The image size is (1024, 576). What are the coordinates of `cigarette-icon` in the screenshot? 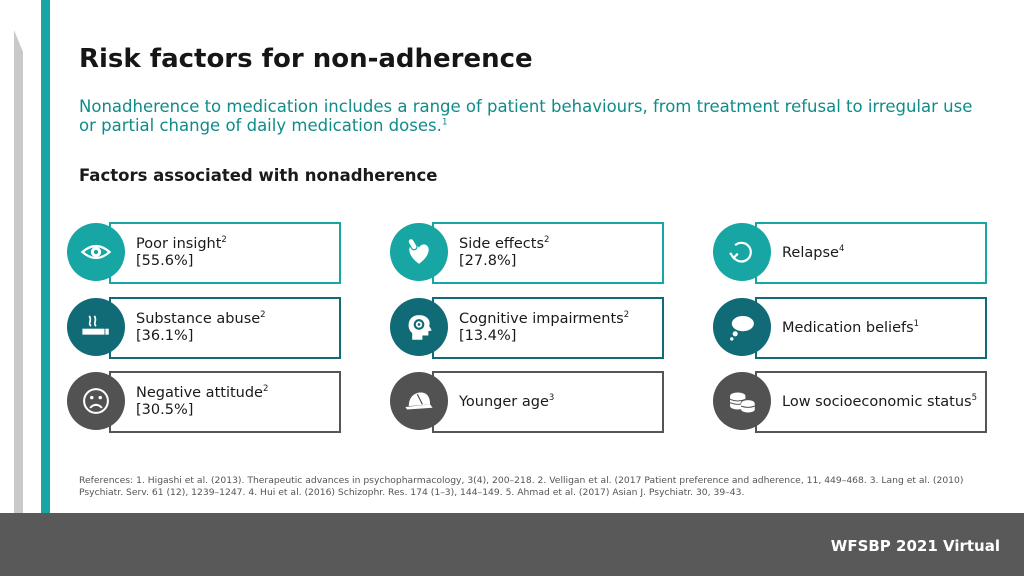 It's located at (96, 327).